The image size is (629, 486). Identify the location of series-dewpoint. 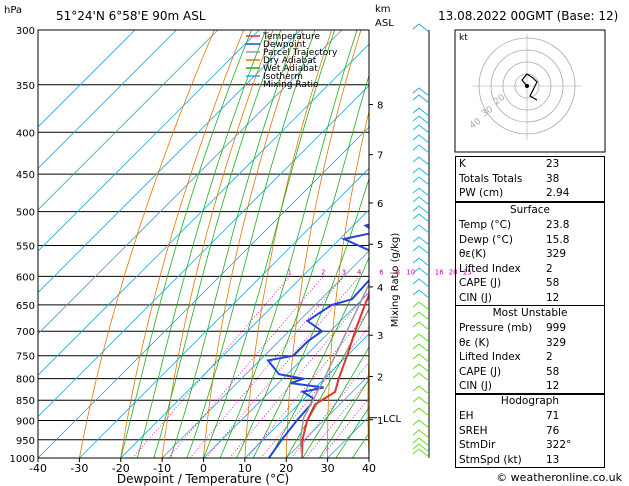
(317, 340).